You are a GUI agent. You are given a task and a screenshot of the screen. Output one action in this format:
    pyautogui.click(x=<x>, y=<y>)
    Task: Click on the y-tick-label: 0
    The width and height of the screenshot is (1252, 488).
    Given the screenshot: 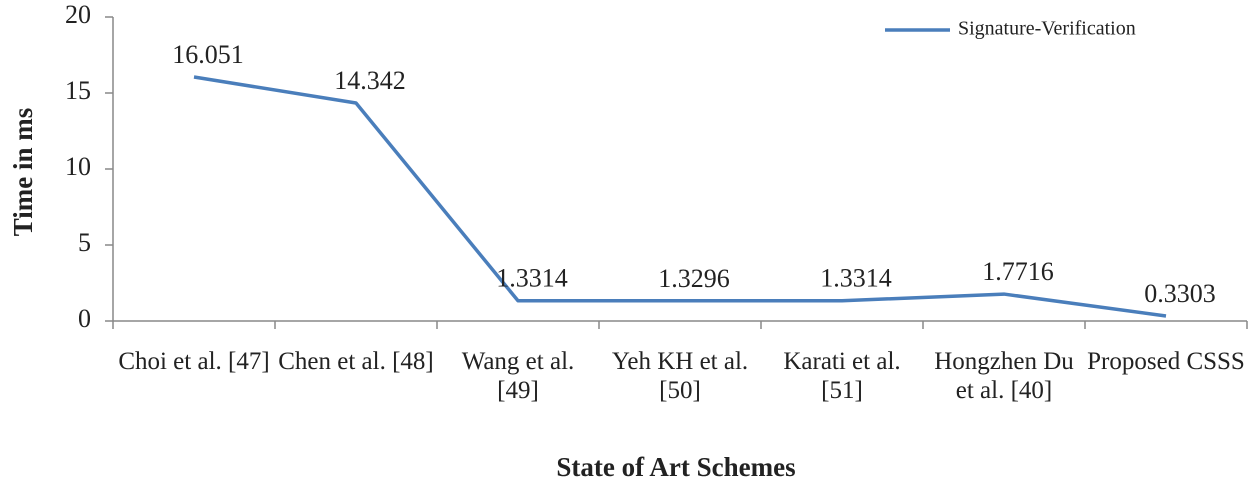 What is the action you would take?
    pyautogui.click(x=84, y=318)
    